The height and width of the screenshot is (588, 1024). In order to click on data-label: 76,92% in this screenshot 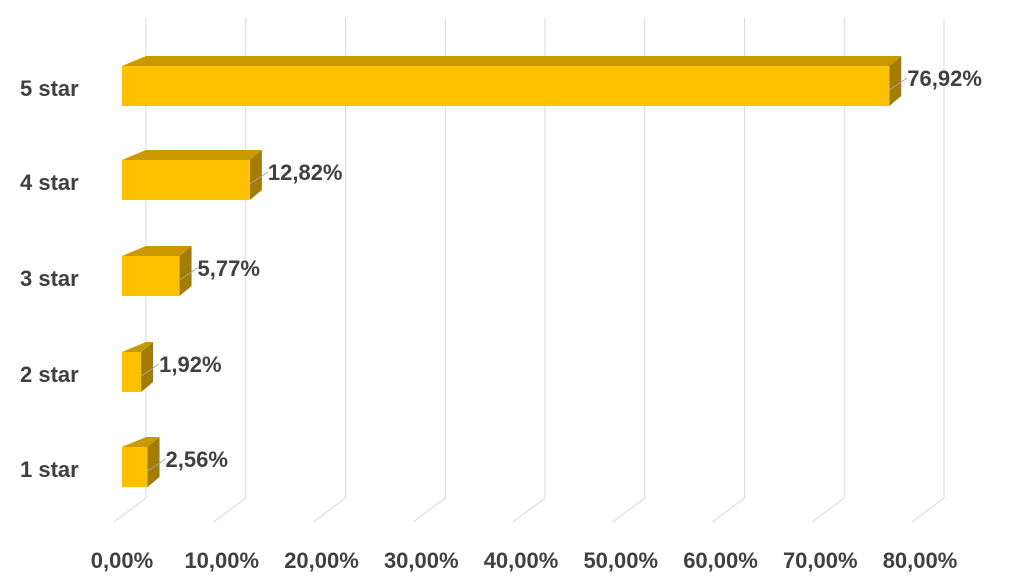, I will do `click(944, 78)`.